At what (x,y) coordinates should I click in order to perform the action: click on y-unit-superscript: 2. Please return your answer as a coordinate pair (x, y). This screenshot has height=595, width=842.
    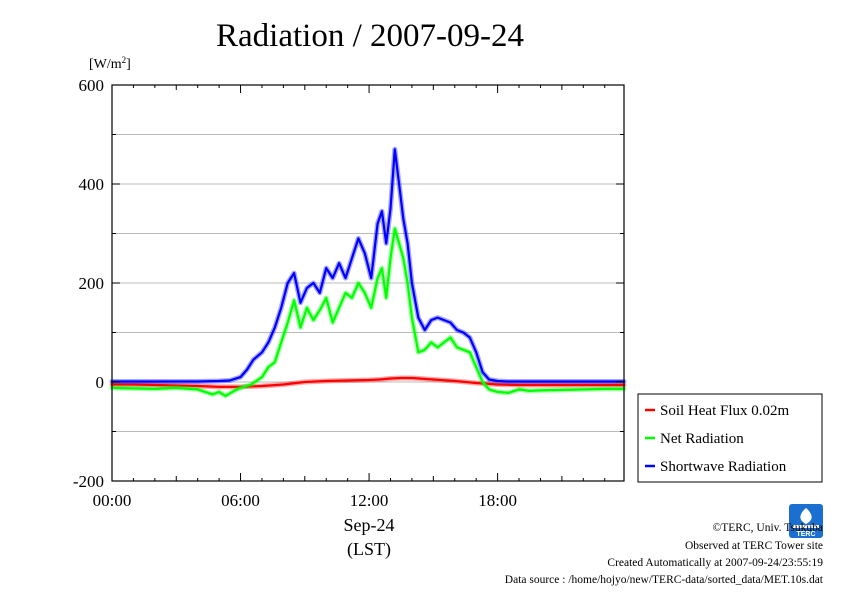
    Looking at the image, I should click on (124, 60).